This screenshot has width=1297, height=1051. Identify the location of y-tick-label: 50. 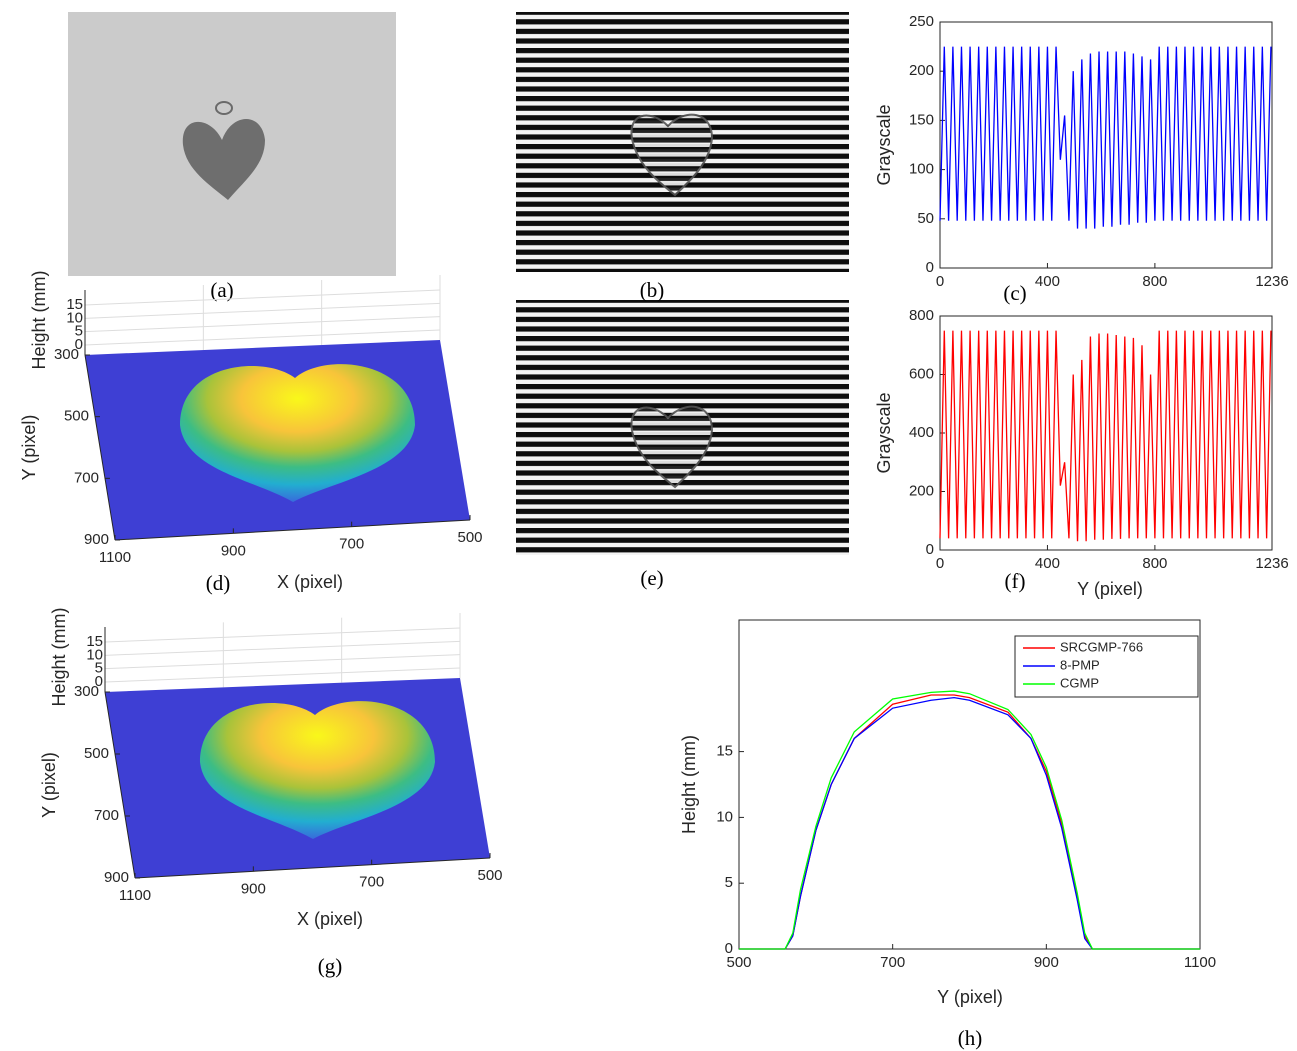
(925, 218).